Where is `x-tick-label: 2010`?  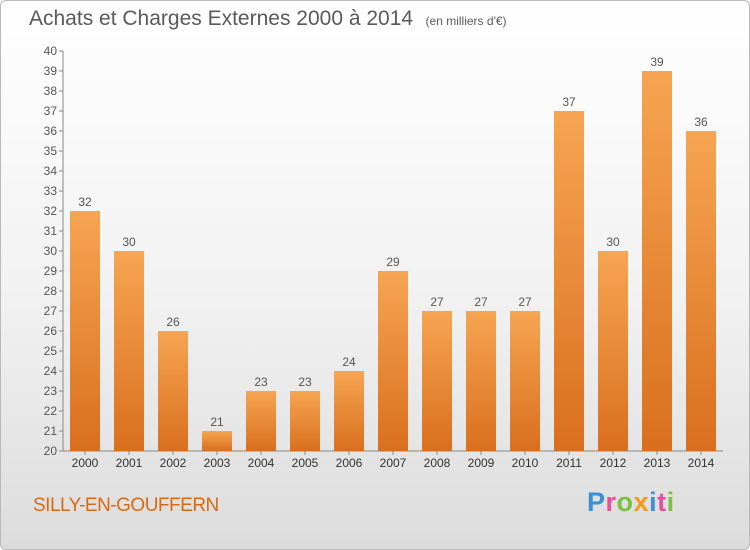 x-tick-label: 2010 is located at coordinates (525, 463).